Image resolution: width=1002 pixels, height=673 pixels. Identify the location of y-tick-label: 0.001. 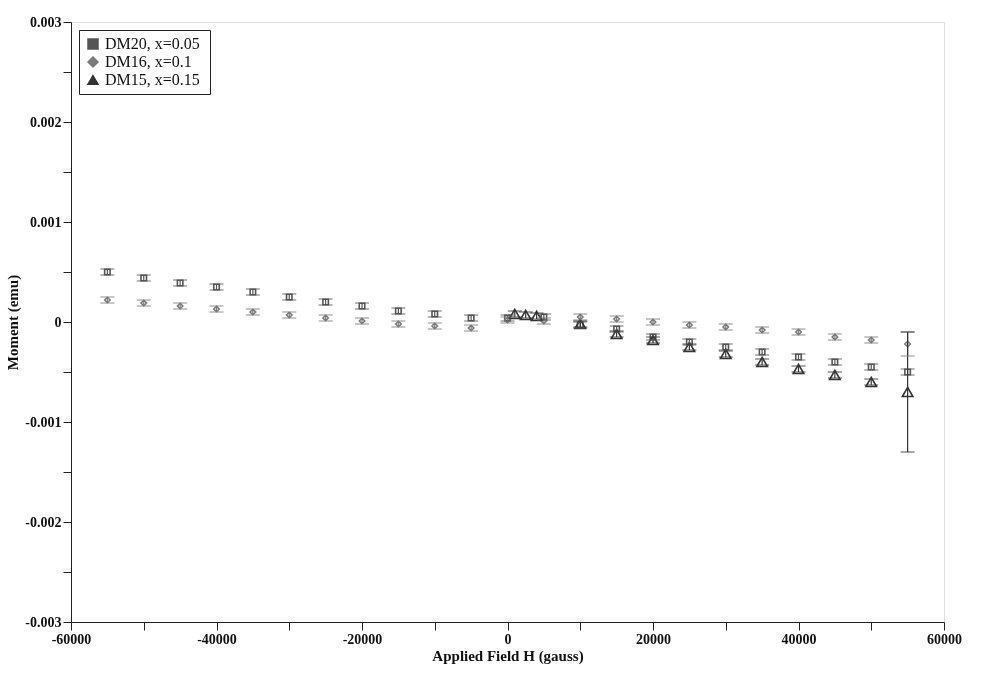
(46, 222).